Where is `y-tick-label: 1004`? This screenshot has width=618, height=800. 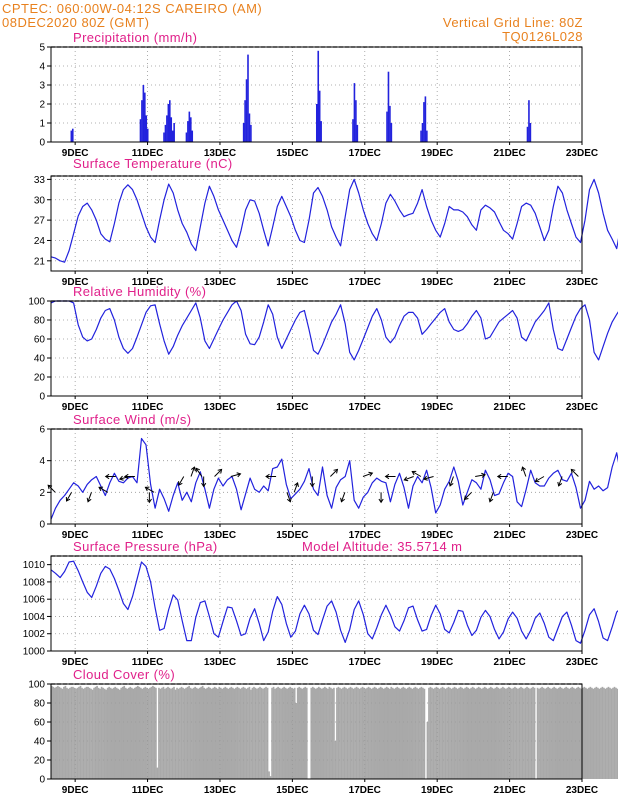 y-tick-label: 1004 is located at coordinates (34, 617).